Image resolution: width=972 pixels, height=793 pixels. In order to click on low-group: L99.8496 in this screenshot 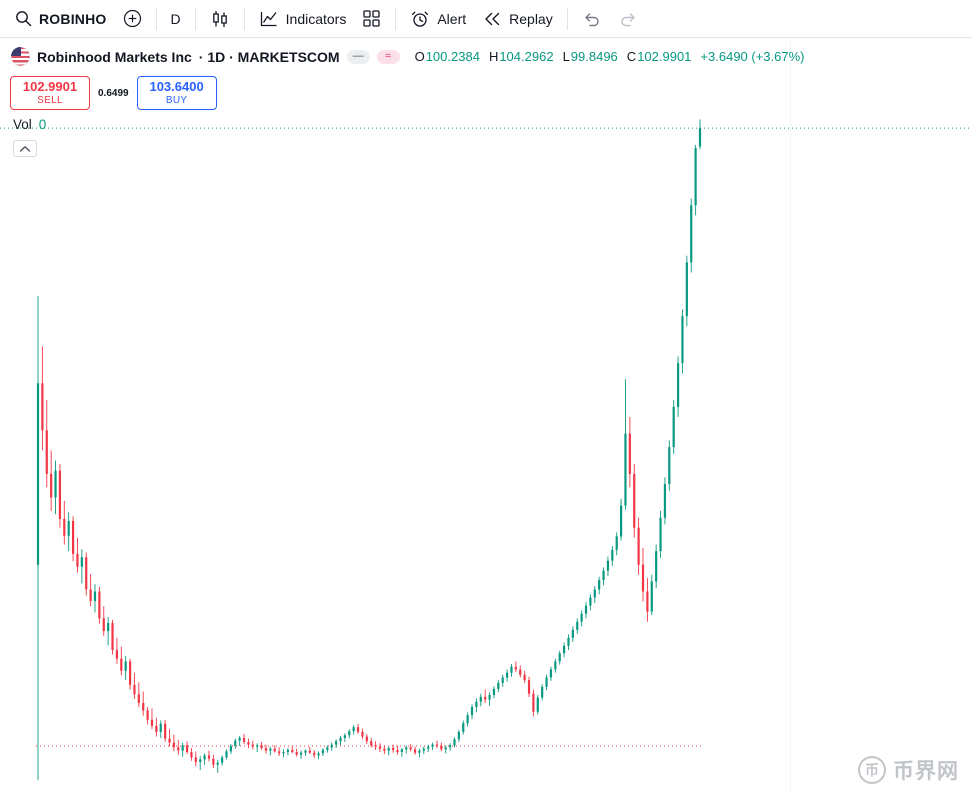, I will do `click(590, 56)`.